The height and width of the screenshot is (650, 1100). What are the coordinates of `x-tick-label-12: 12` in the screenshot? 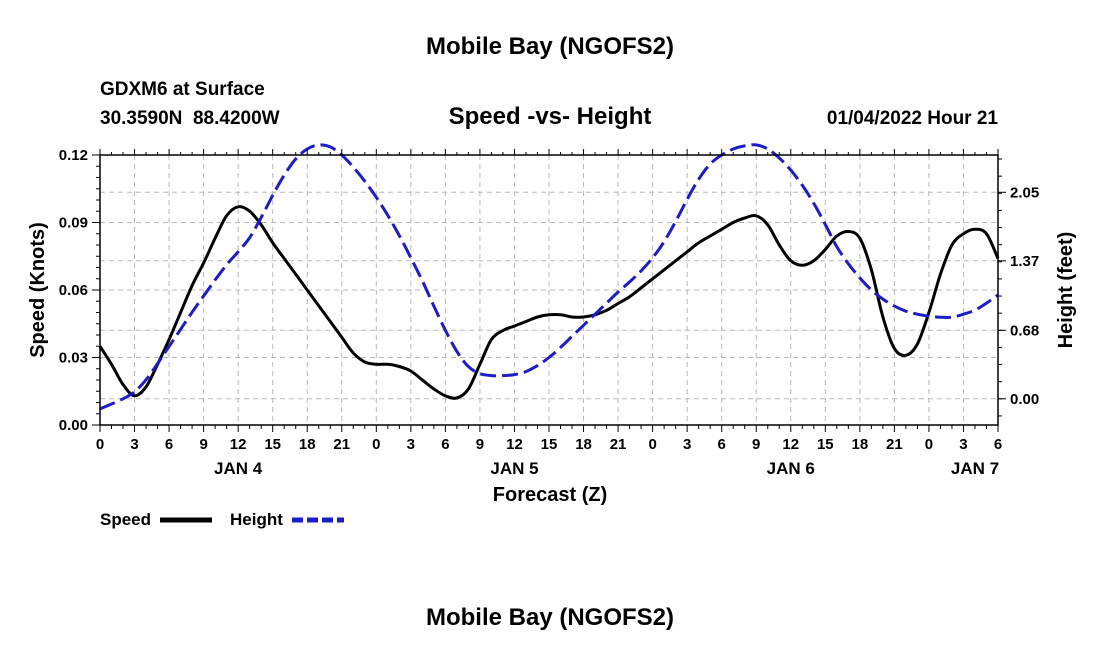 It's located at (514, 444).